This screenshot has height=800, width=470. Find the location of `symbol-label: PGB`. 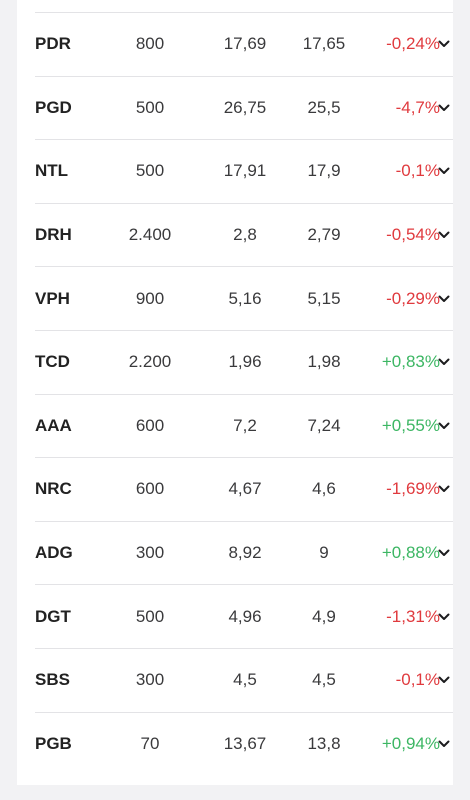

symbol-label: PGB is located at coordinates (53, 743).